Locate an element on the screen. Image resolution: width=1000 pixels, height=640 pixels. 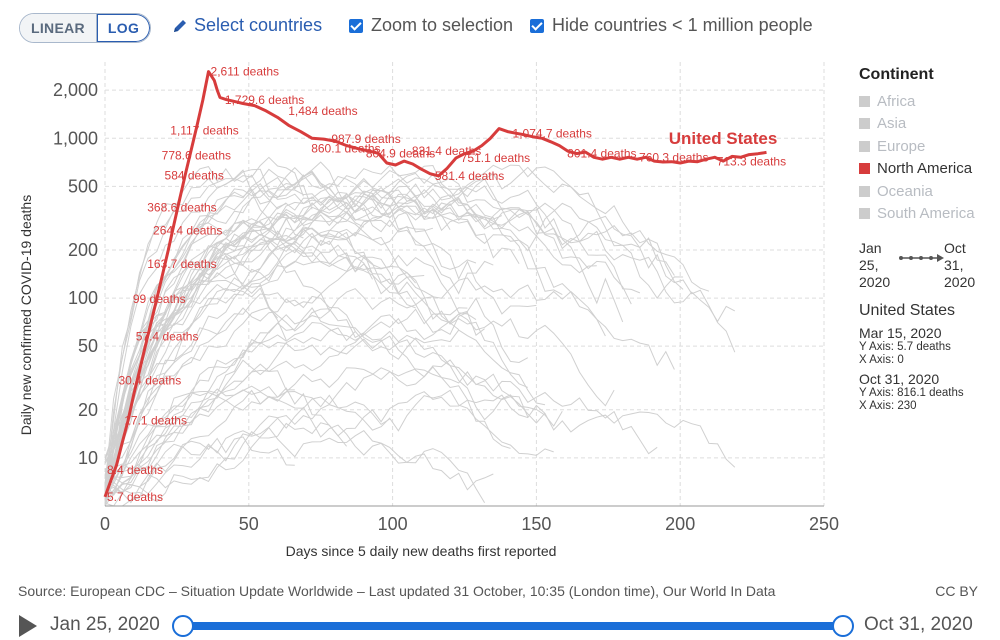
select-countries-button: Select countries is located at coordinates (247, 25).